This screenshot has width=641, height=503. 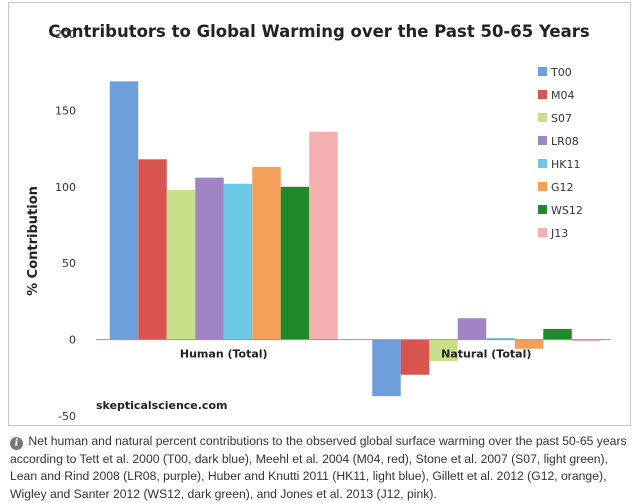 I want to click on legend-swatch-ws12, so click(x=542, y=209).